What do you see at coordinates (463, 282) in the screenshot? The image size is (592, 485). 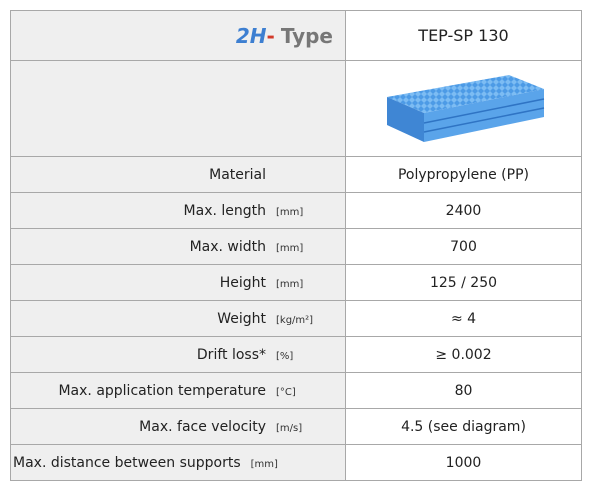 I see `spec-value: 125 / 250` at bounding box center [463, 282].